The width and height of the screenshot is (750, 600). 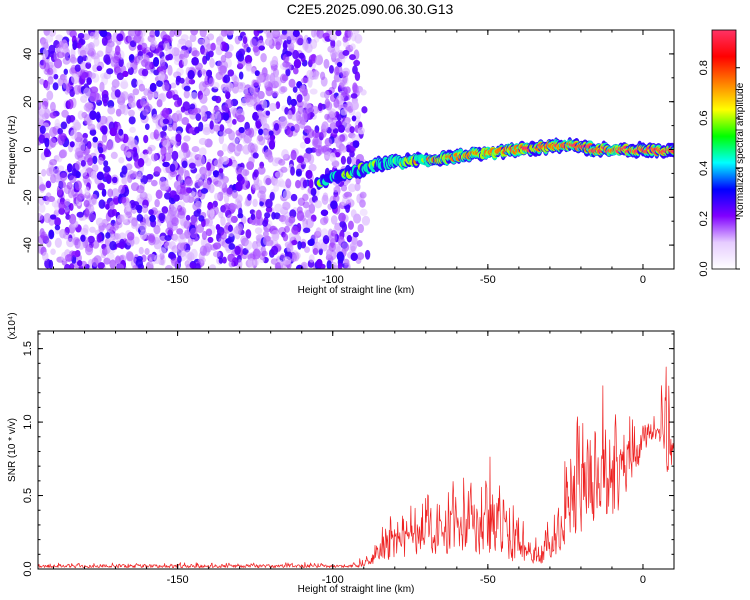 What do you see at coordinates (28, 348) in the screenshot?
I see `snr-y-tick-label: 1.5` at bounding box center [28, 348].